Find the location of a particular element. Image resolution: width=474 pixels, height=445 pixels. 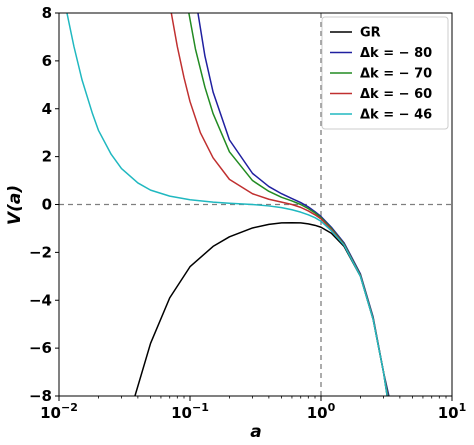

y-tick-label: 0 is located at coordinates (47, 205).